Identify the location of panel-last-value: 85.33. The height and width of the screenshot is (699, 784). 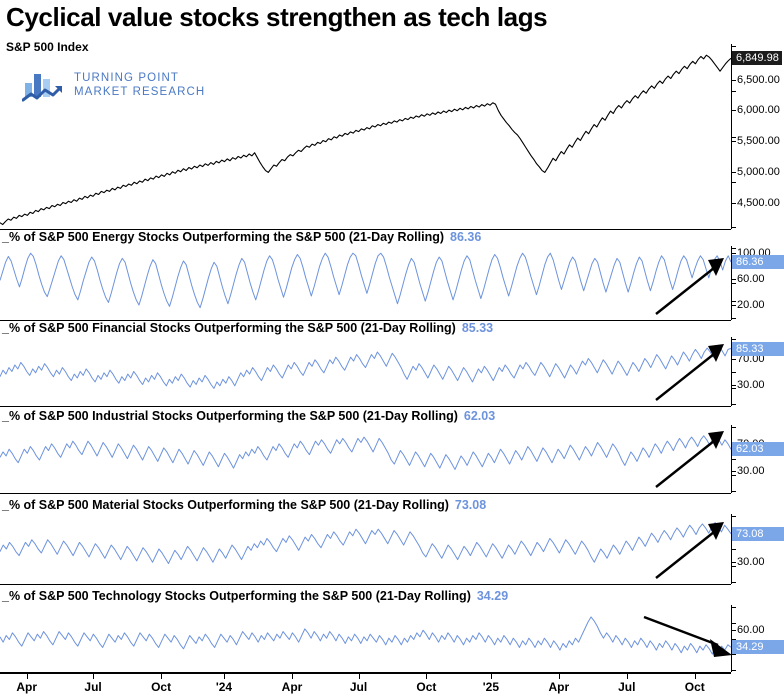
(477, 328).